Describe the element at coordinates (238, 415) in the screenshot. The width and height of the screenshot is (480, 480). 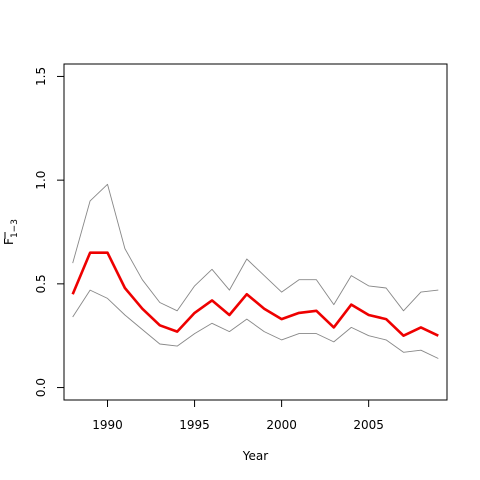
I see `x-axis: 1990 1995 2000 2005` at that location.